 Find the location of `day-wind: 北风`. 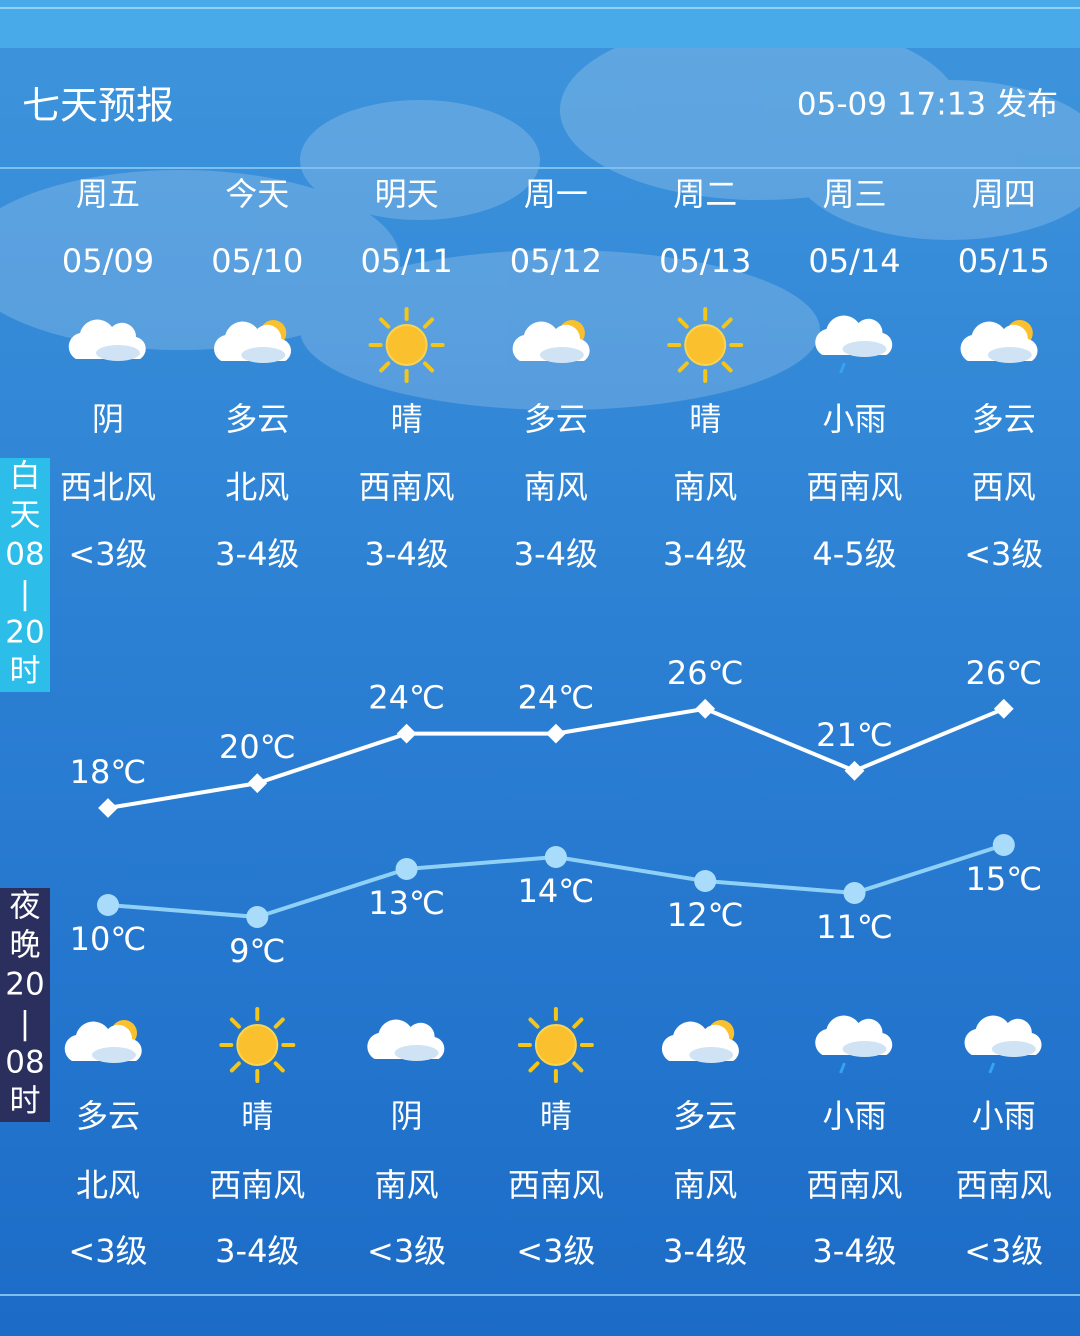

day-wind: 北风 is located at coordinates (257, 487).